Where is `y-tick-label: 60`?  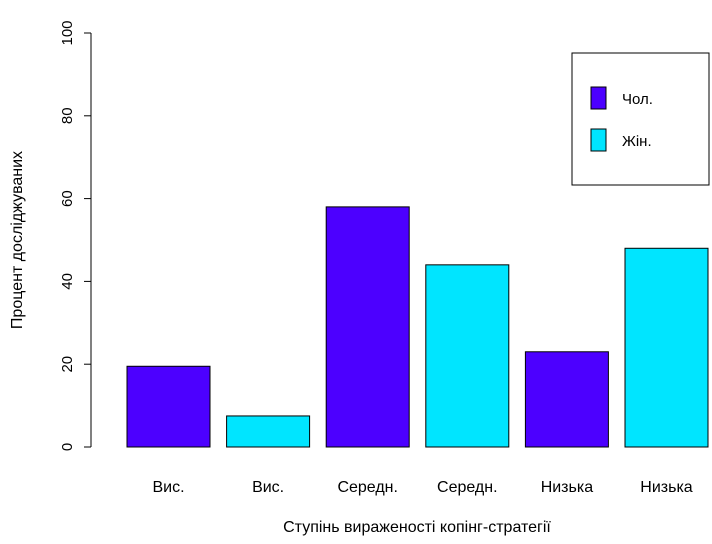
y-tick-label: 60 is located at coordinates (67, 198).